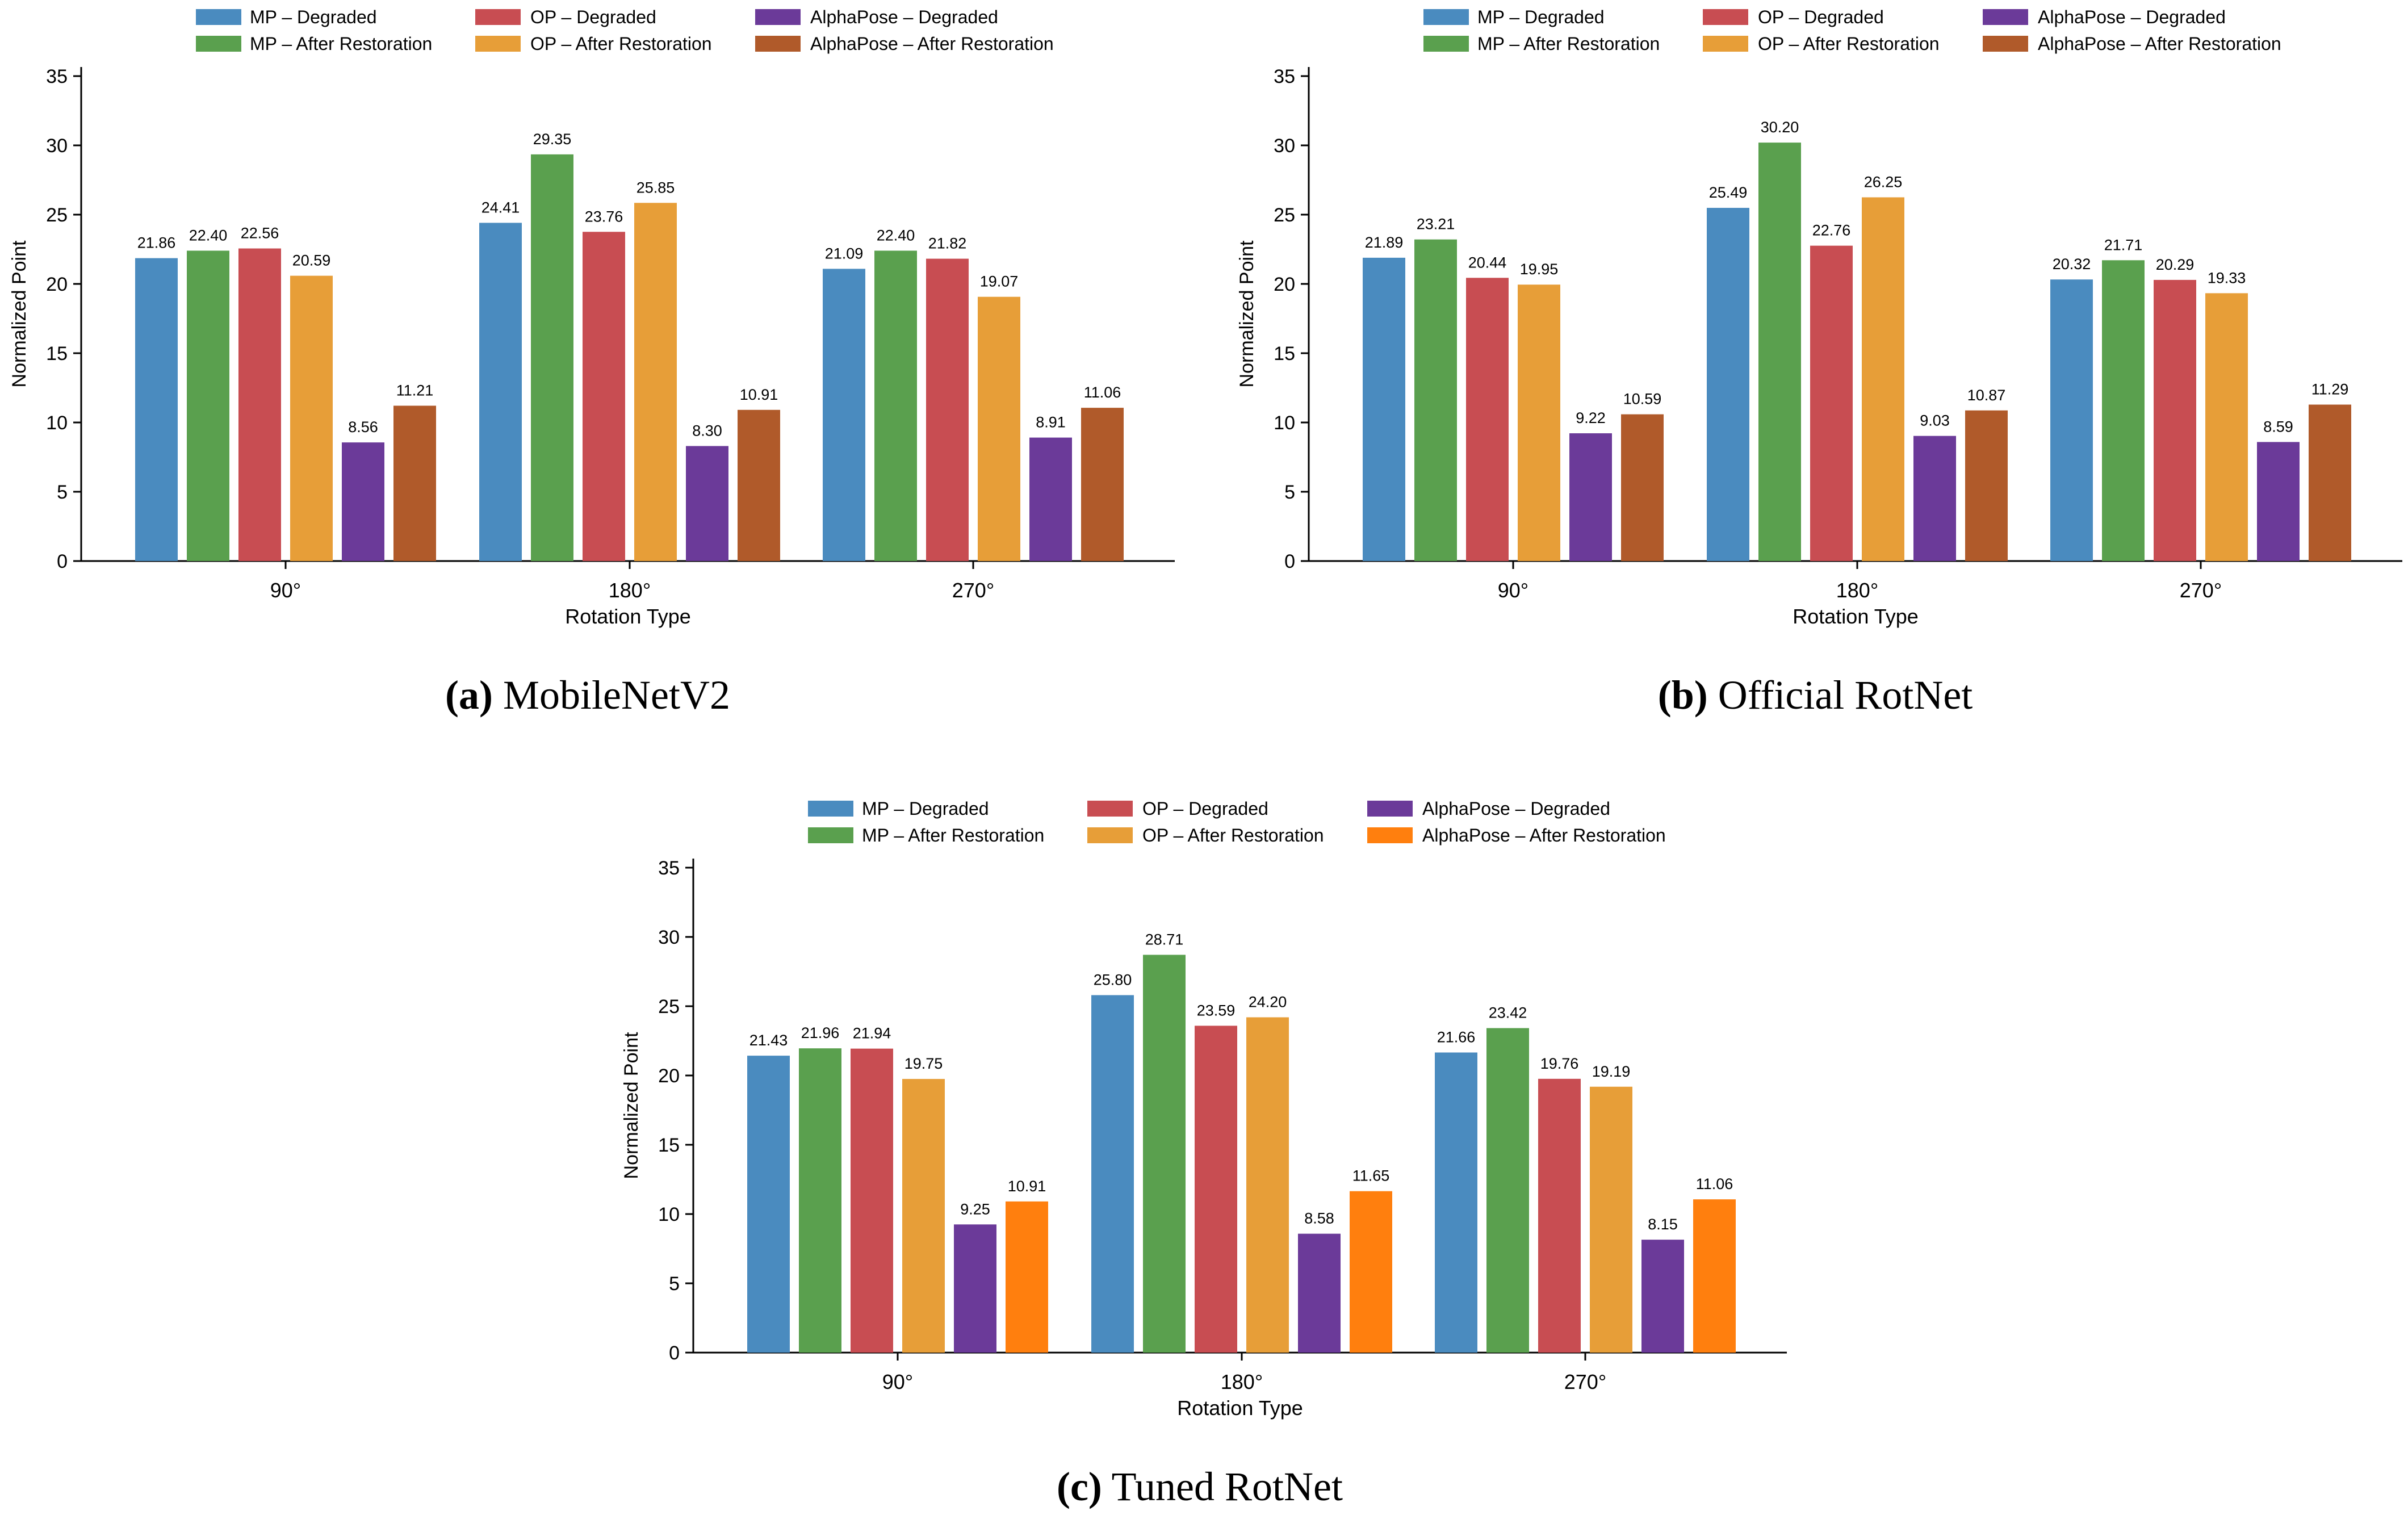 The image size is (2408, 1515). Describe the element at coordinates (973, 590) in the screenshot. I see `x-tick-label: 270°` at that location.